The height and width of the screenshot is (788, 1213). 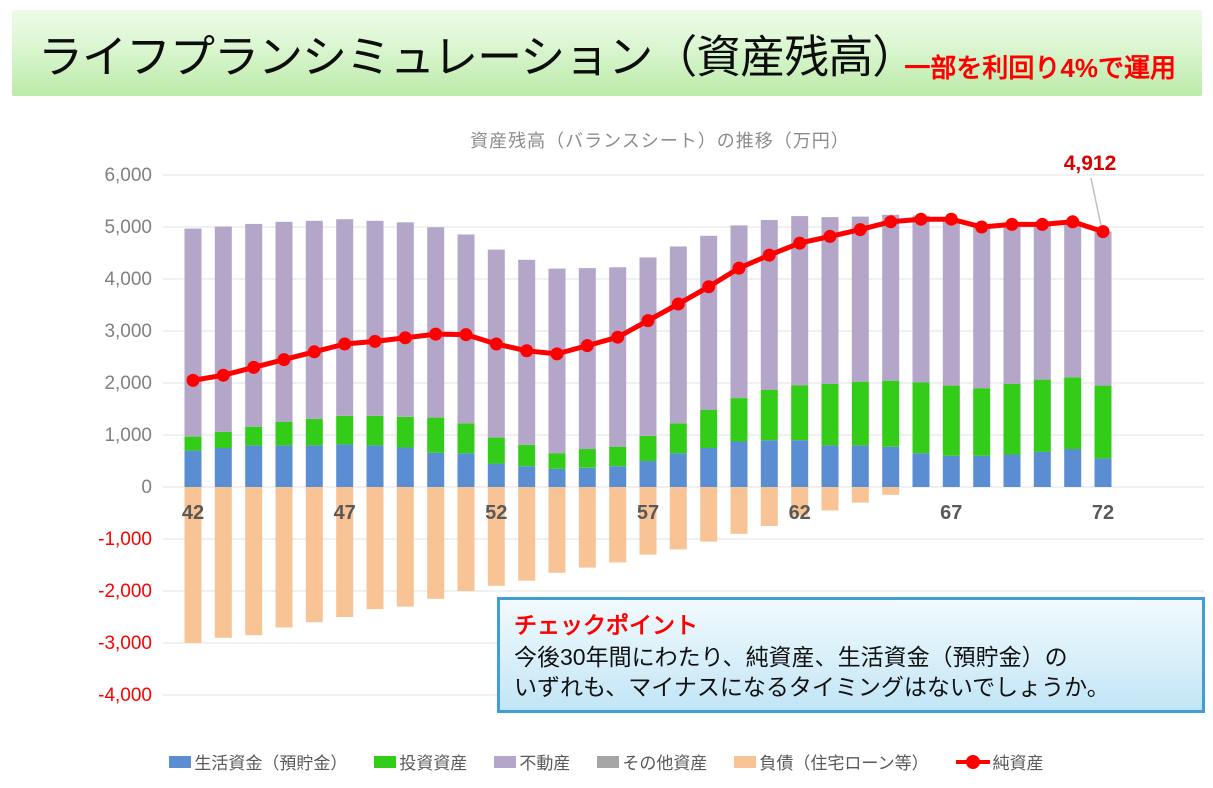 I want to click on svg-text: 4,000, so click(x=128, y=279).